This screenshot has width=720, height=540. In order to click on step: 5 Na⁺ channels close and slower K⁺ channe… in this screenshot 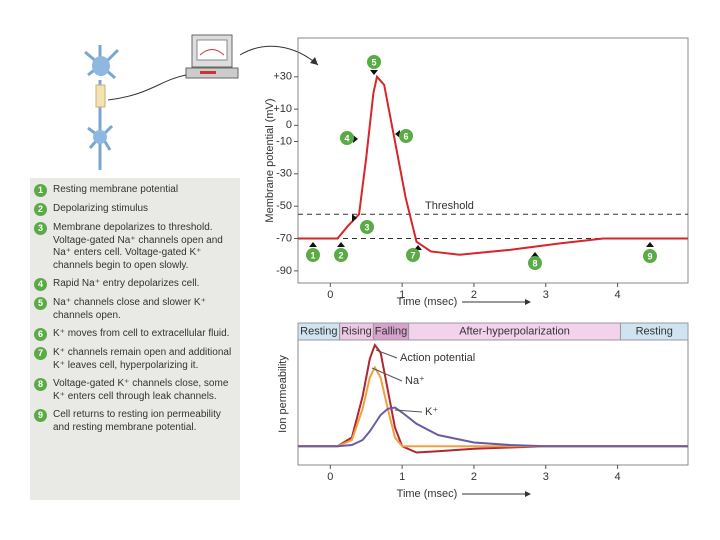, I will do `click(135, 309)`.